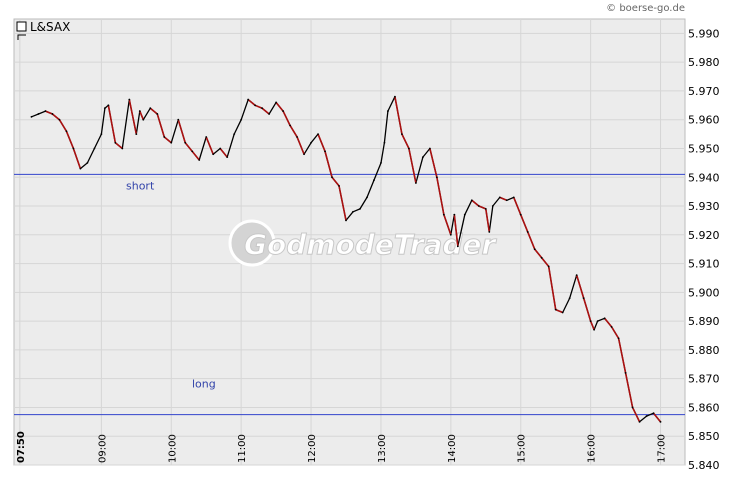 The image size is (730, 481). I want to click on y-tick-label: 5.940, so click(704, 177).